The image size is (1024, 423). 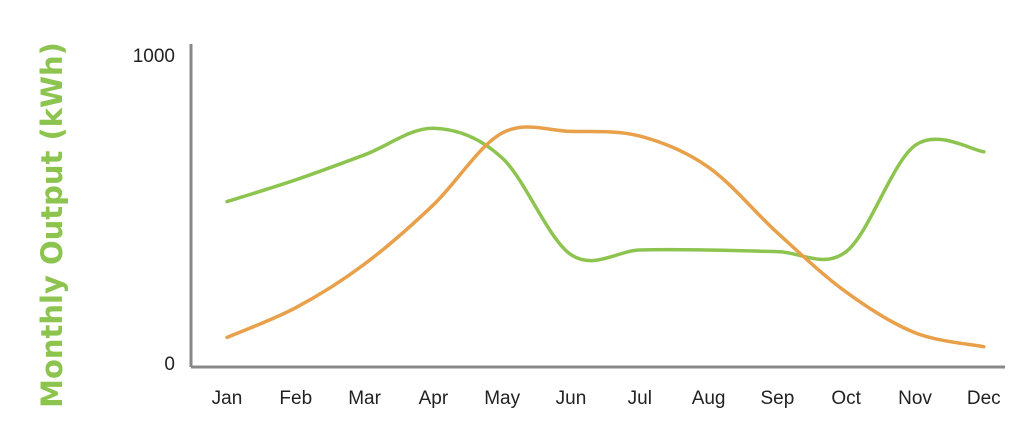 What do you see at coordinates (571, 398) in the screenshot?
I see `x-tick-label-jun: Jun` at bounding box center [571, 398].